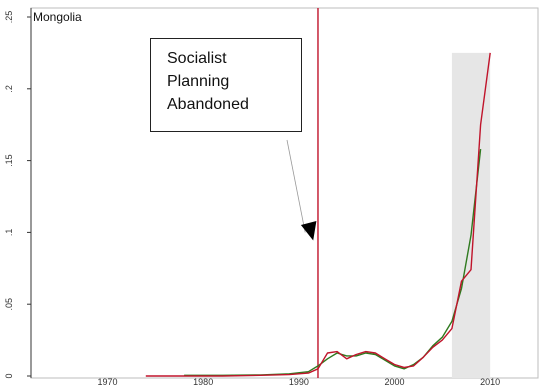 Image resolution: width=545 pixels, height=387 pixels. I want to click on y-tick-layer: 0 .05 .1 .15 .2 .25, so click(17, 195).